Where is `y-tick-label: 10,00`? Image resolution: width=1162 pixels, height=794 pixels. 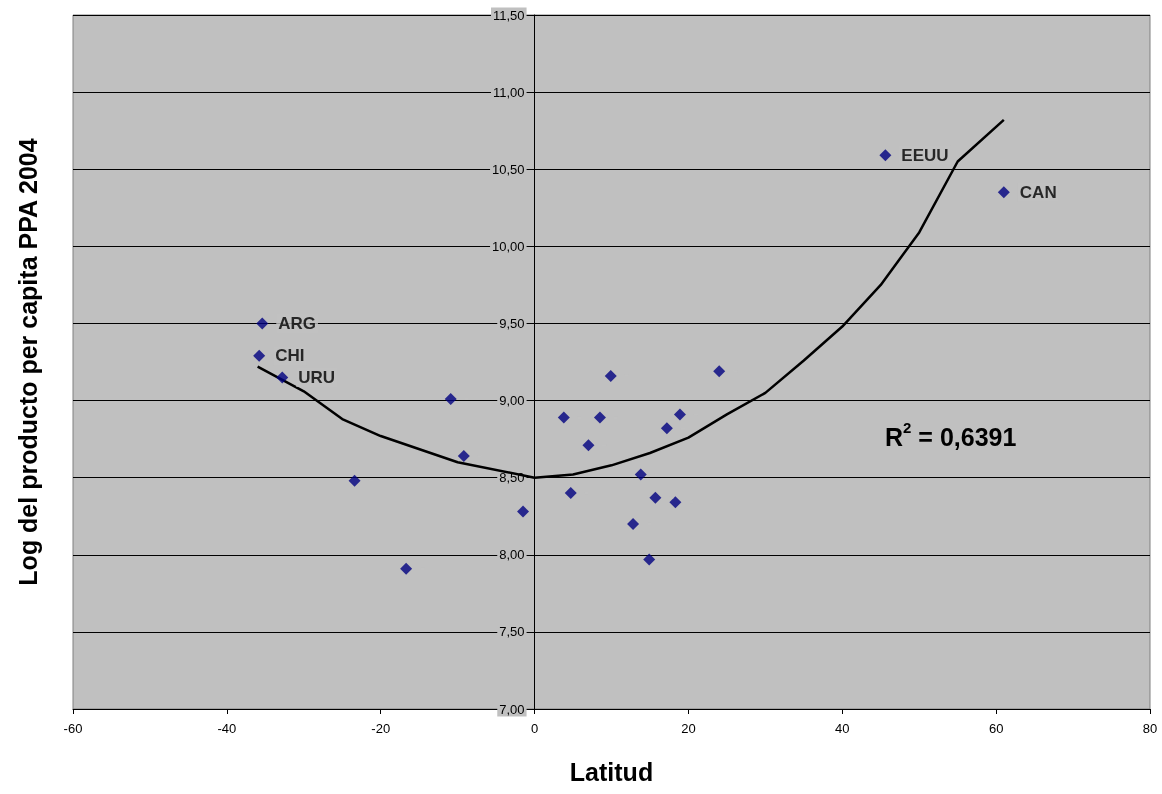 y-tick-label: 10,00 is located at coordinates (508, 246).